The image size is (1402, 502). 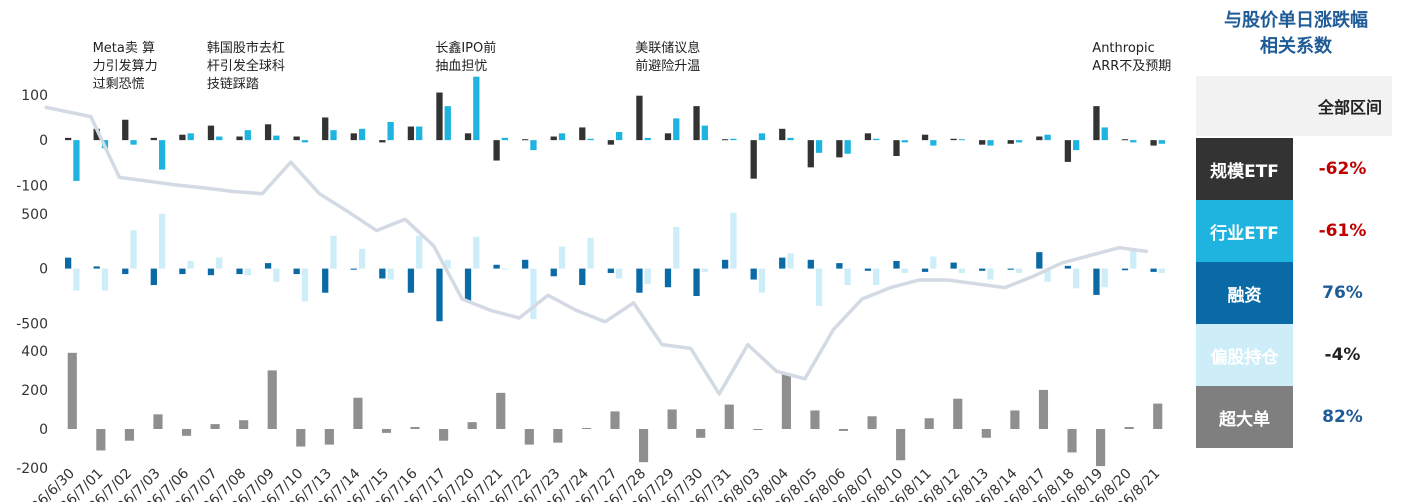 What do you see at coordinates (839, 149) in the screenshot?
I see `bar-规模ETF-26/8/06` at bounding box center [839, 149].